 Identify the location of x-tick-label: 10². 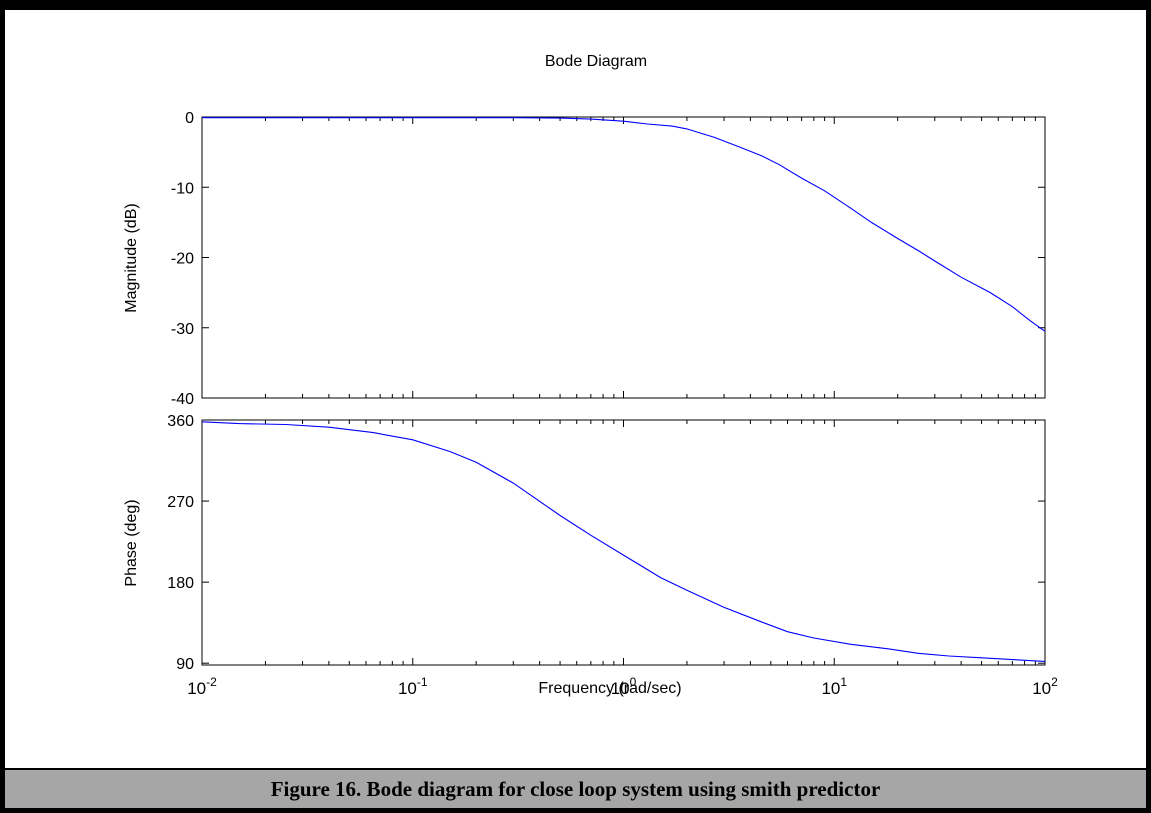
(1045, 686).